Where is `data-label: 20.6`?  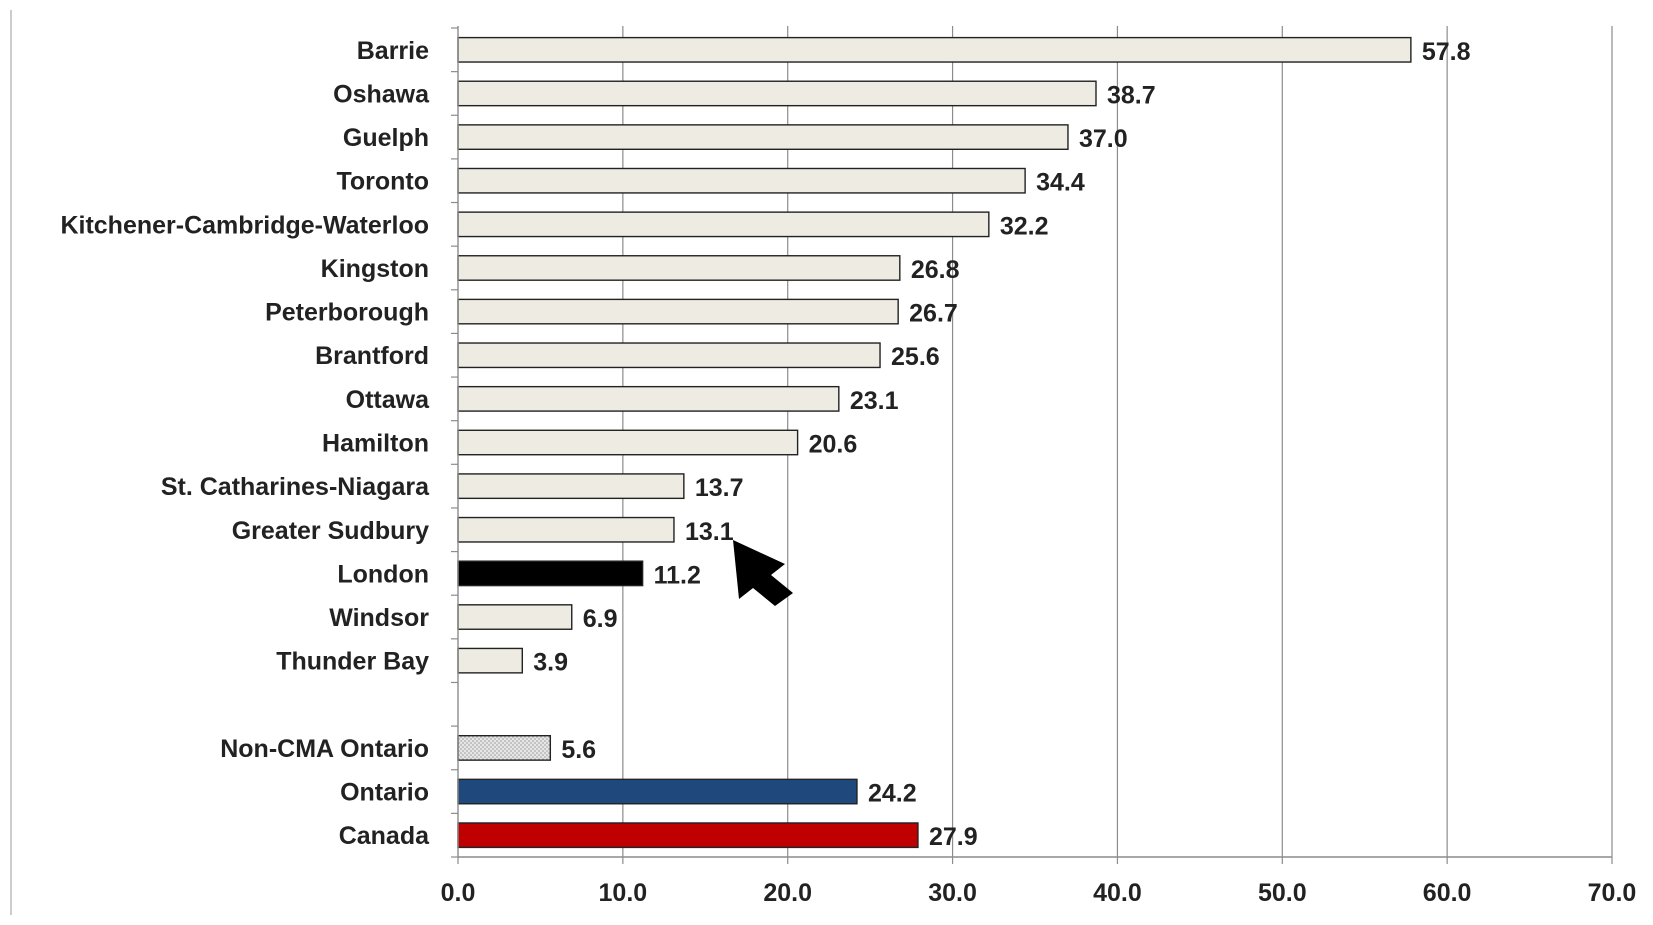
data-label: 20.6 is located at coordinates (833, 445).